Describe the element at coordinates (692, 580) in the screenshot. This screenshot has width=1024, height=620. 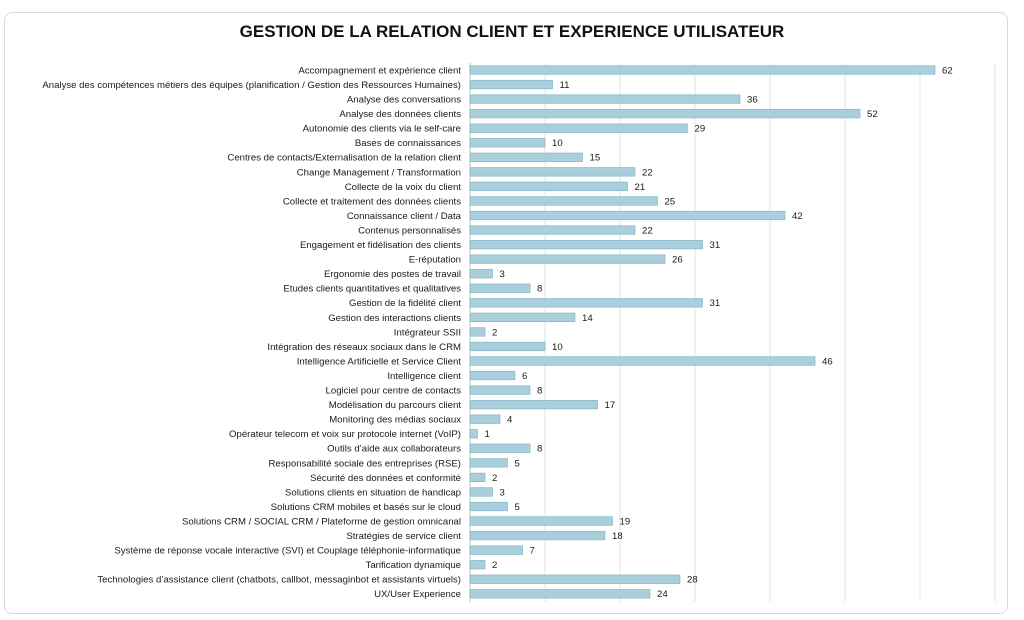
I see `value-label: 28` at that location.